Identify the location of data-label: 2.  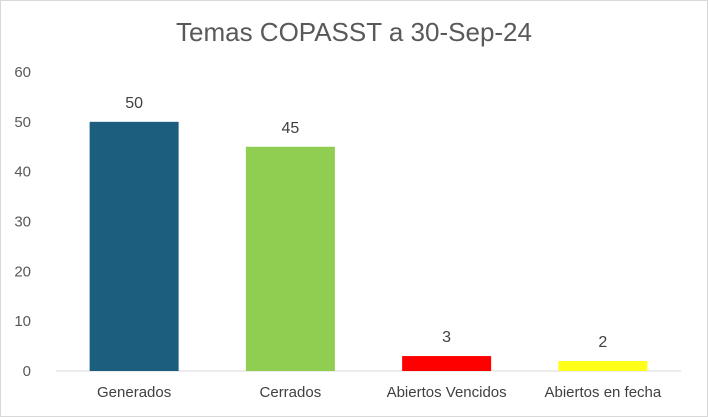
(602, 342).